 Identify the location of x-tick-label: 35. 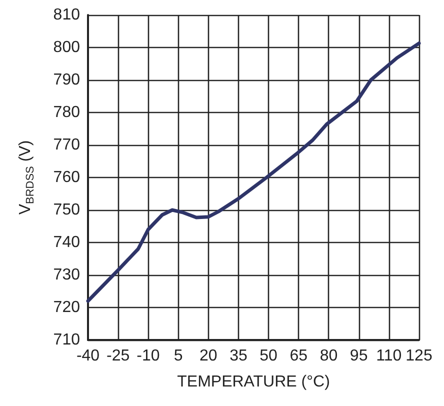
(239, 356).